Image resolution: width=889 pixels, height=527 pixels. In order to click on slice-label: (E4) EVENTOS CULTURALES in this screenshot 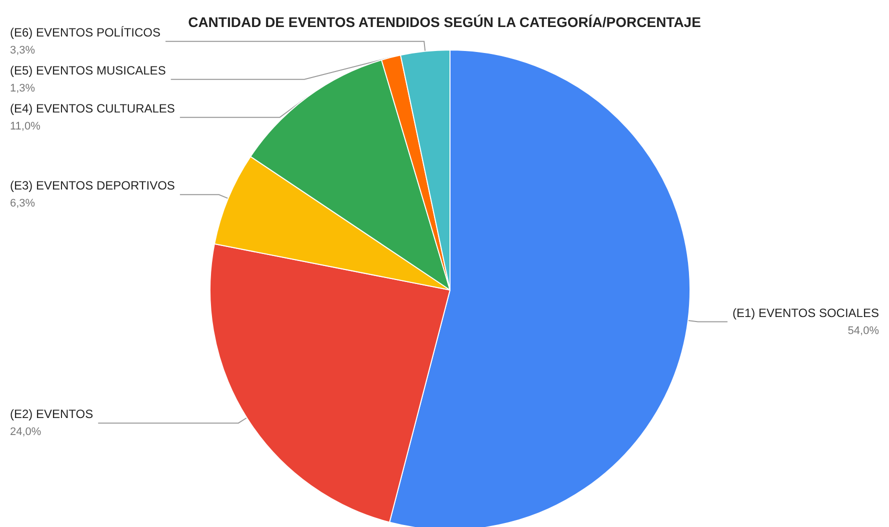, I will do `click(92, 108)`.